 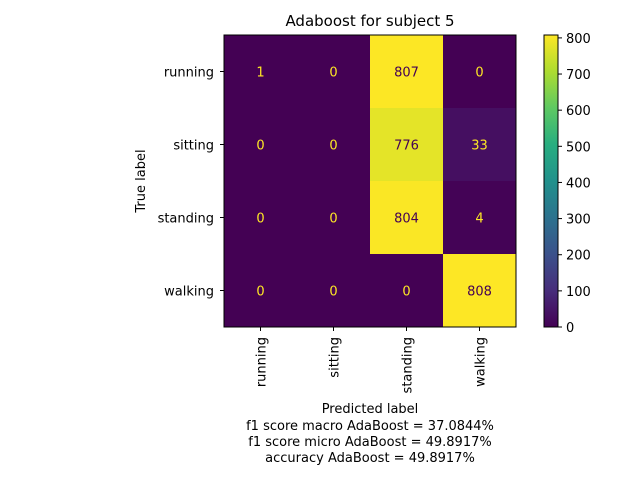 What do you see at coordinates (191, 183) in the screenshot?
I see `y-tick-labels: running sitting standing walking` at bounding box center [191, 183].